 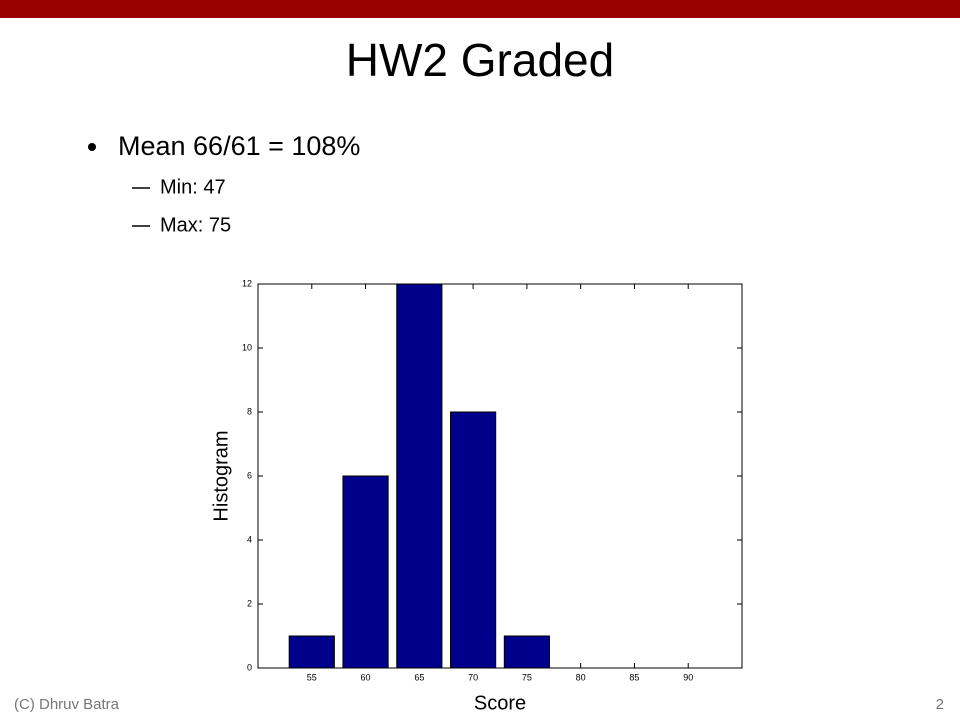 I want to click on y-tick-label: 8, so click(x=249, y=411).